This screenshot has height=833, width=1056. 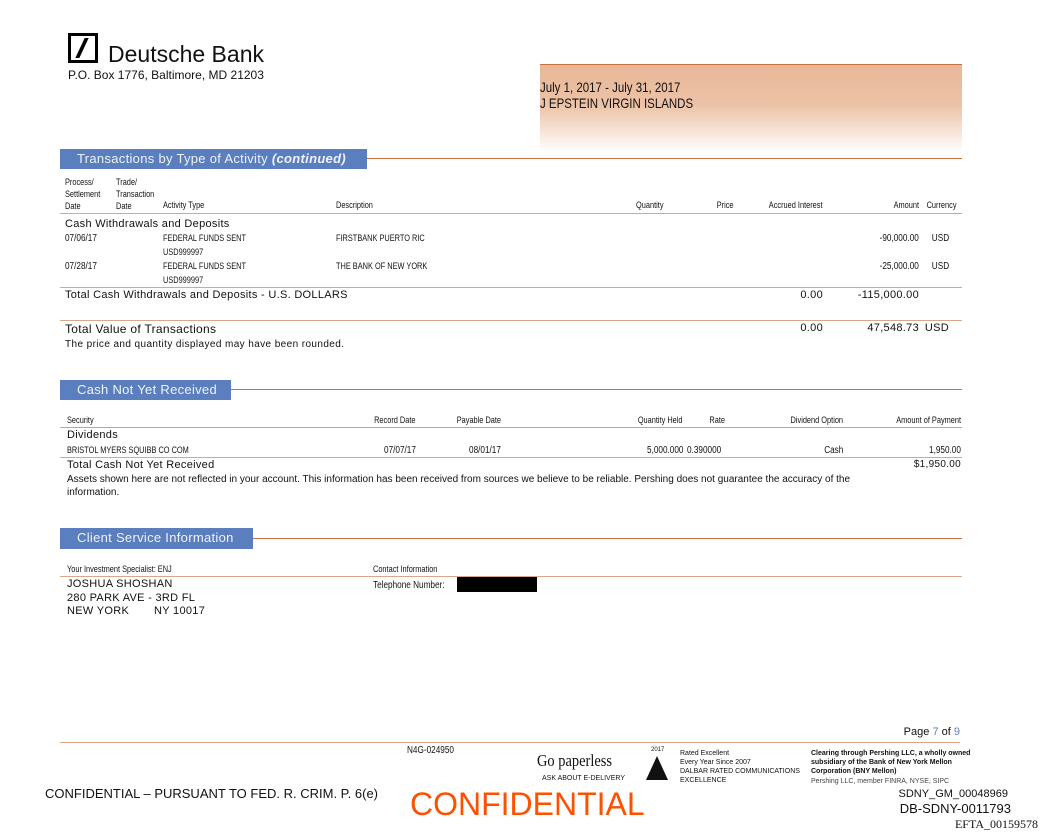 What do you see at coordinates (811, 295) in the screenshot?
I see `group-total-accrued: 0.00` at bounding box center [811, 295].